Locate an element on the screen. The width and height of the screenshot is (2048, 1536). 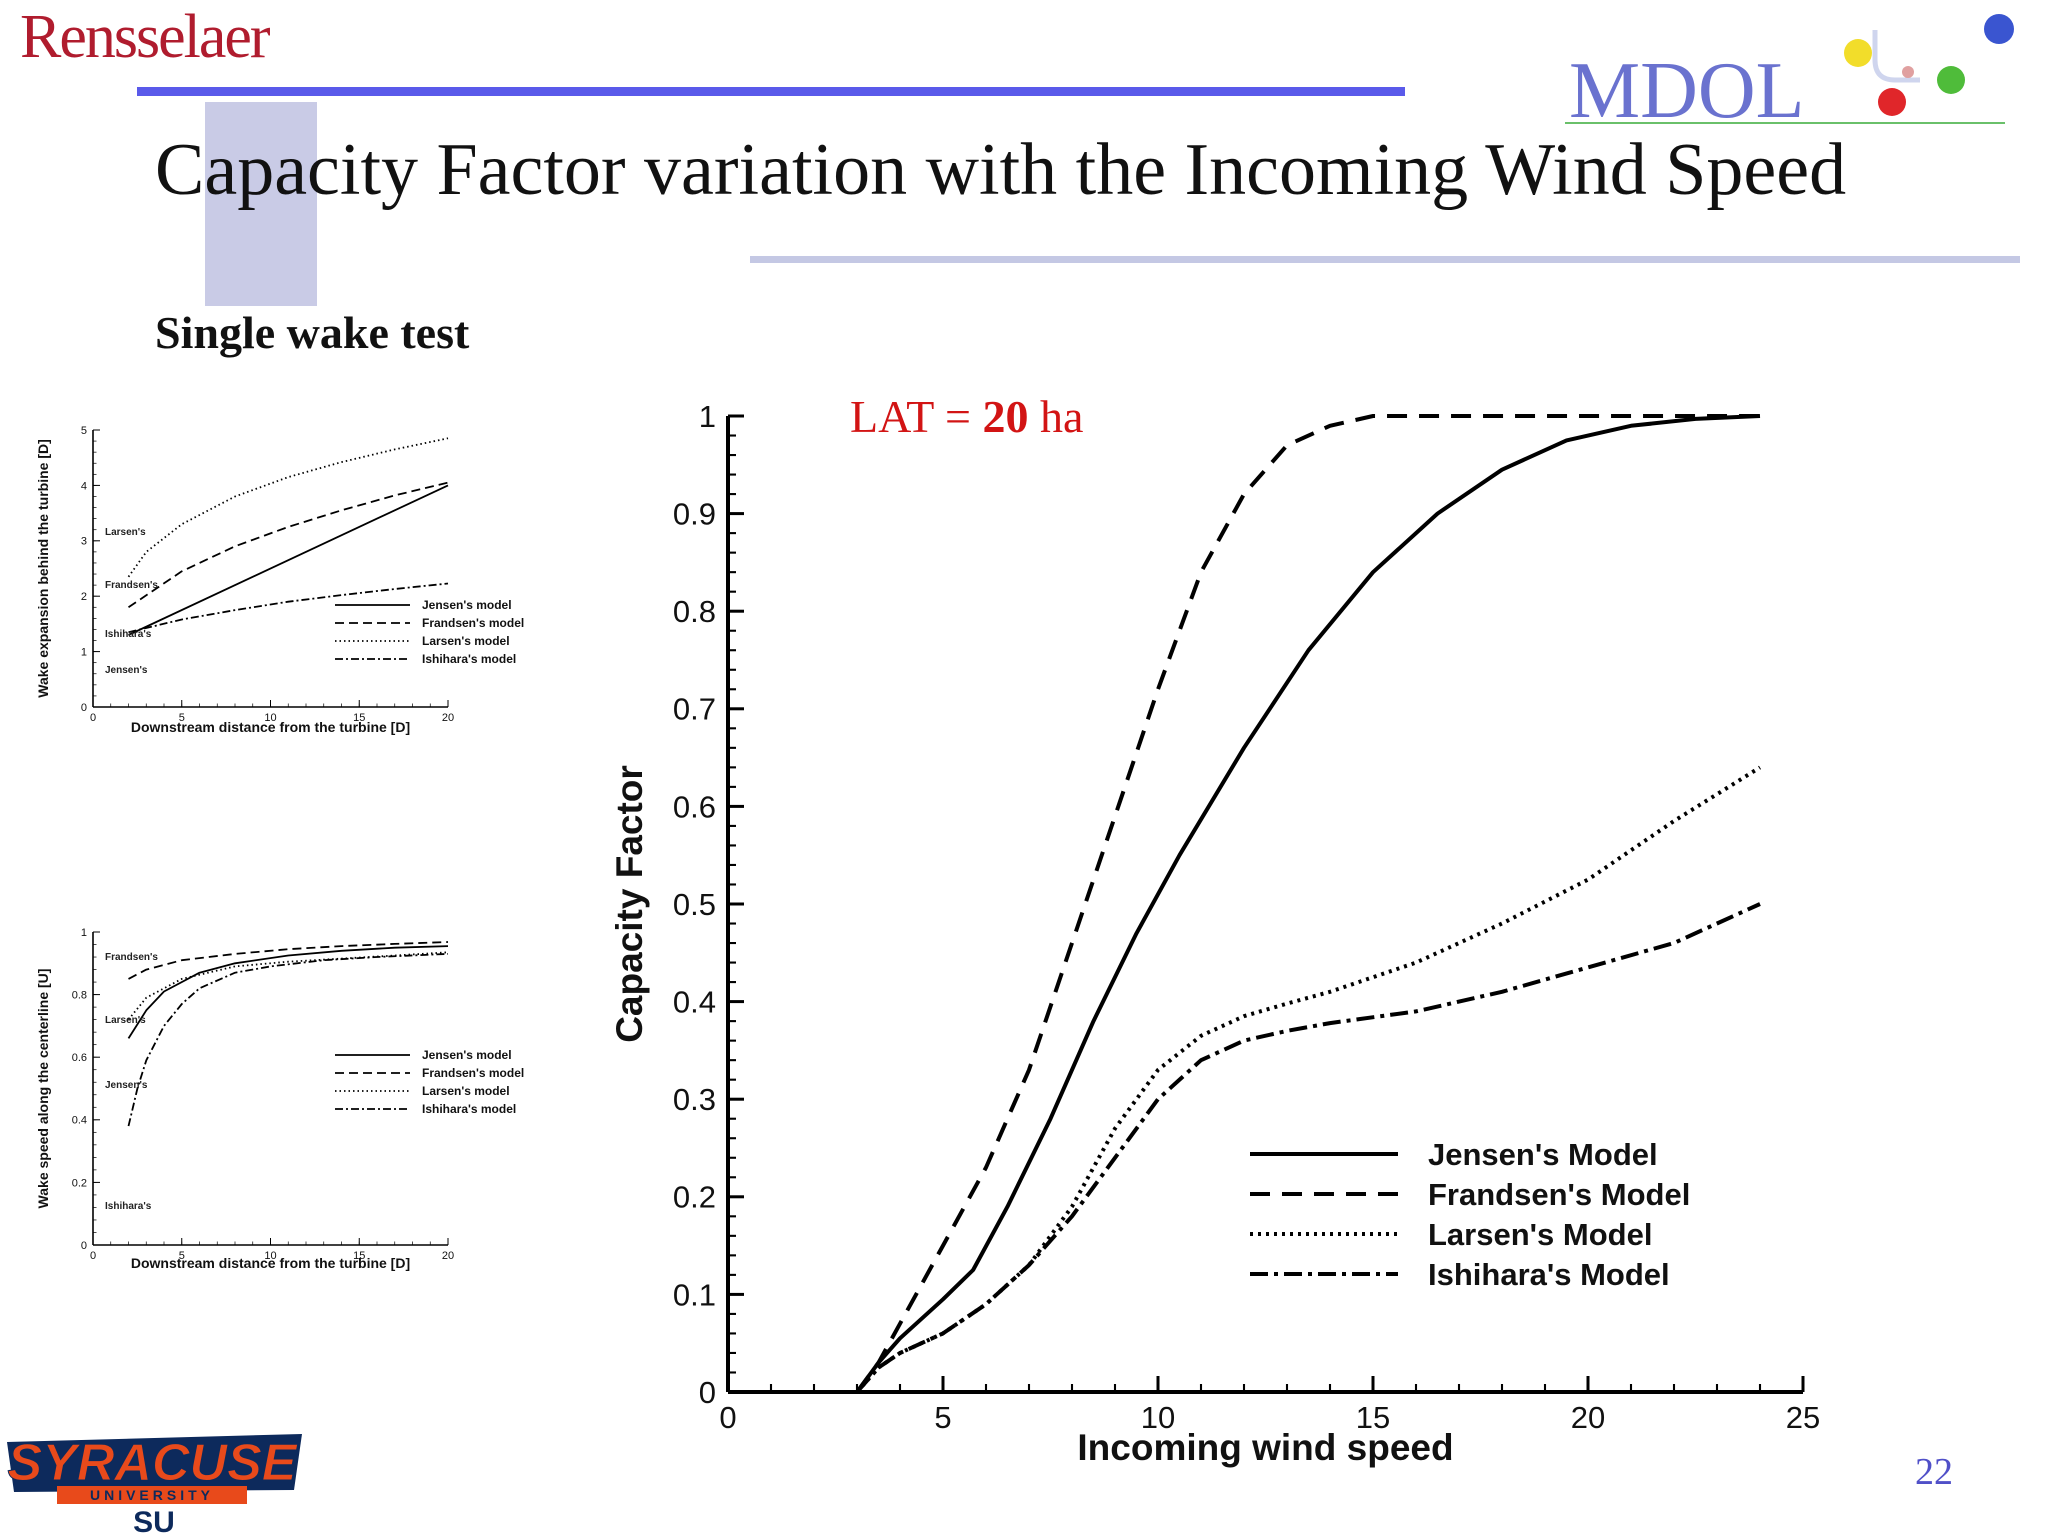
lat-annotation: LAT = 20 ha is located at coordinates (966, 416).